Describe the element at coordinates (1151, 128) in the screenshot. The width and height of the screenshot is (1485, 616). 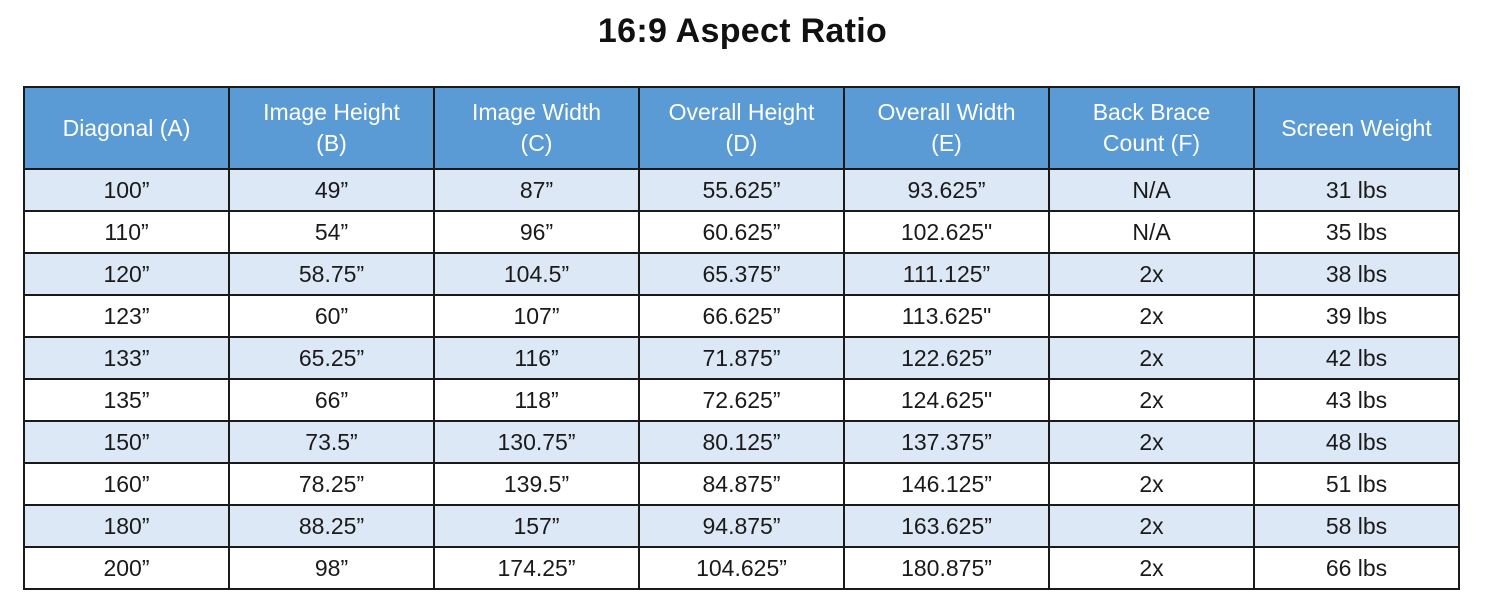
I see `column-header-back-brace-count: Back Brace Count (F)` at that location.